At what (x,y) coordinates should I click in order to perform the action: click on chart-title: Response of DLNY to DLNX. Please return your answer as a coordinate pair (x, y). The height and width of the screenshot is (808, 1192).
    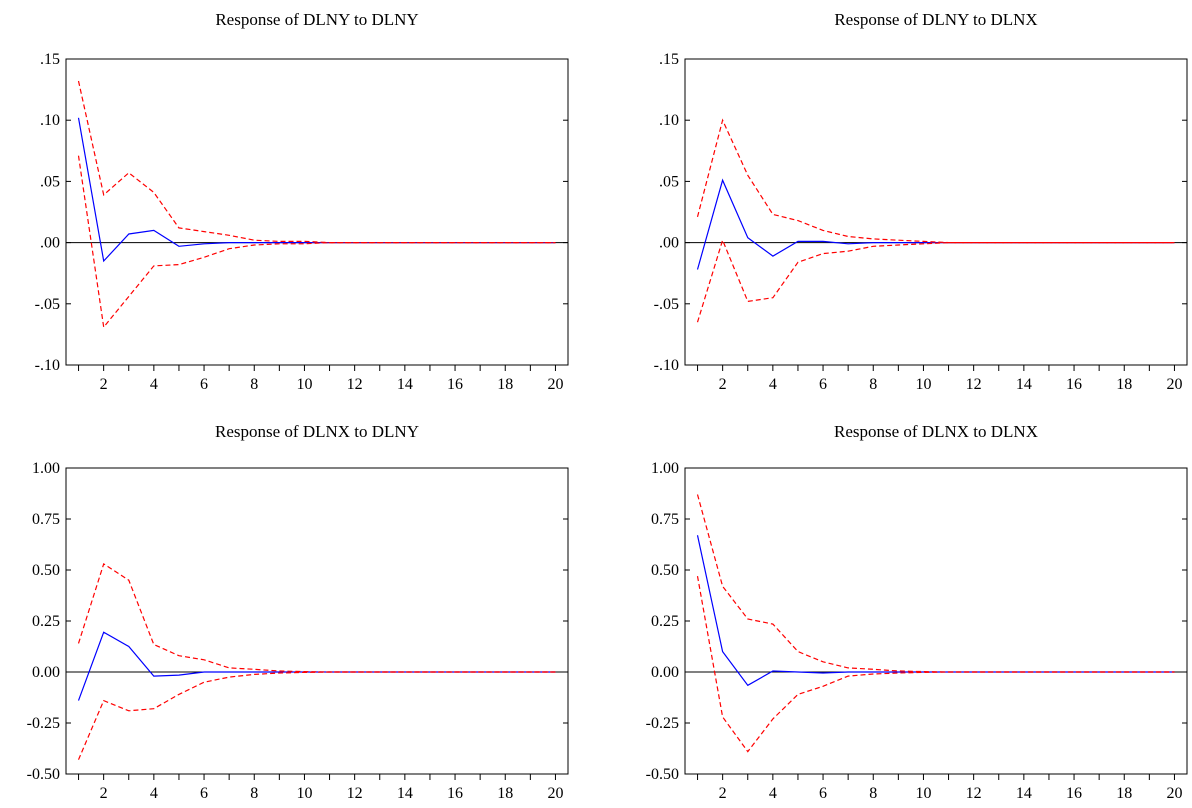
    Looking at the image, I should click on (935, 19).